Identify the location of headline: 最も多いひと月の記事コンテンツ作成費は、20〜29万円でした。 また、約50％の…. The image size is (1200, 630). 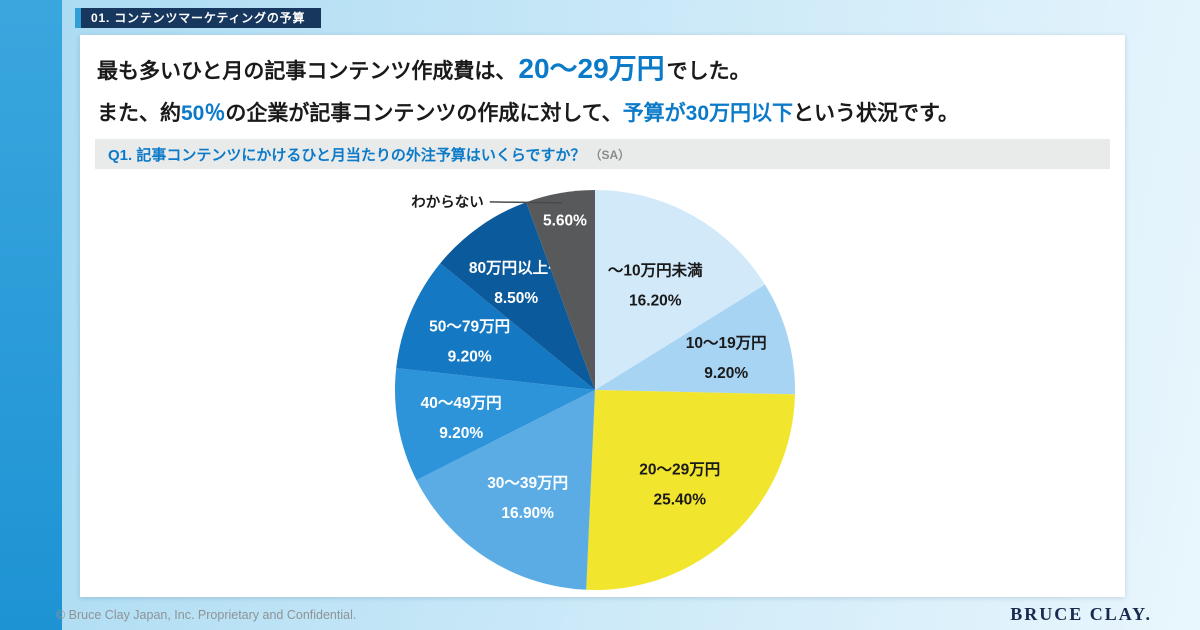
(602, 92).